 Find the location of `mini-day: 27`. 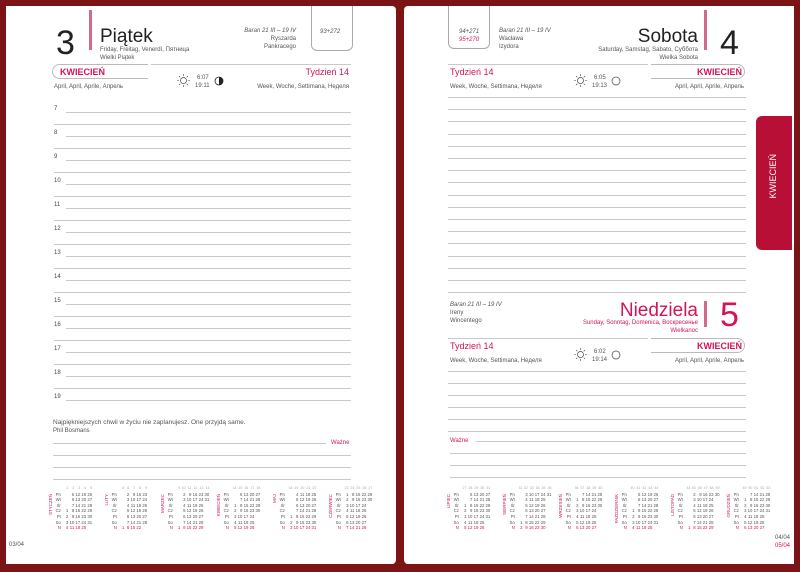

mini-day: 27 is located at coordinates (90, 500).